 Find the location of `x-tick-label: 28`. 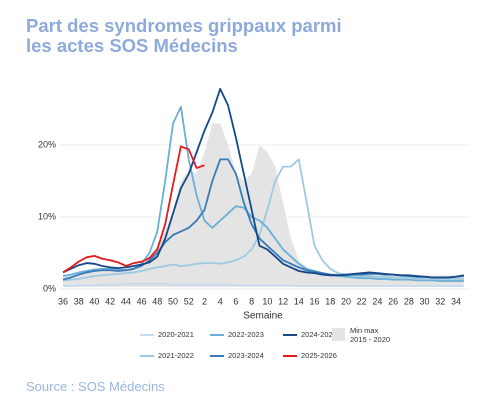

x-tick-label: 28 is located at coordinates (409, 301).